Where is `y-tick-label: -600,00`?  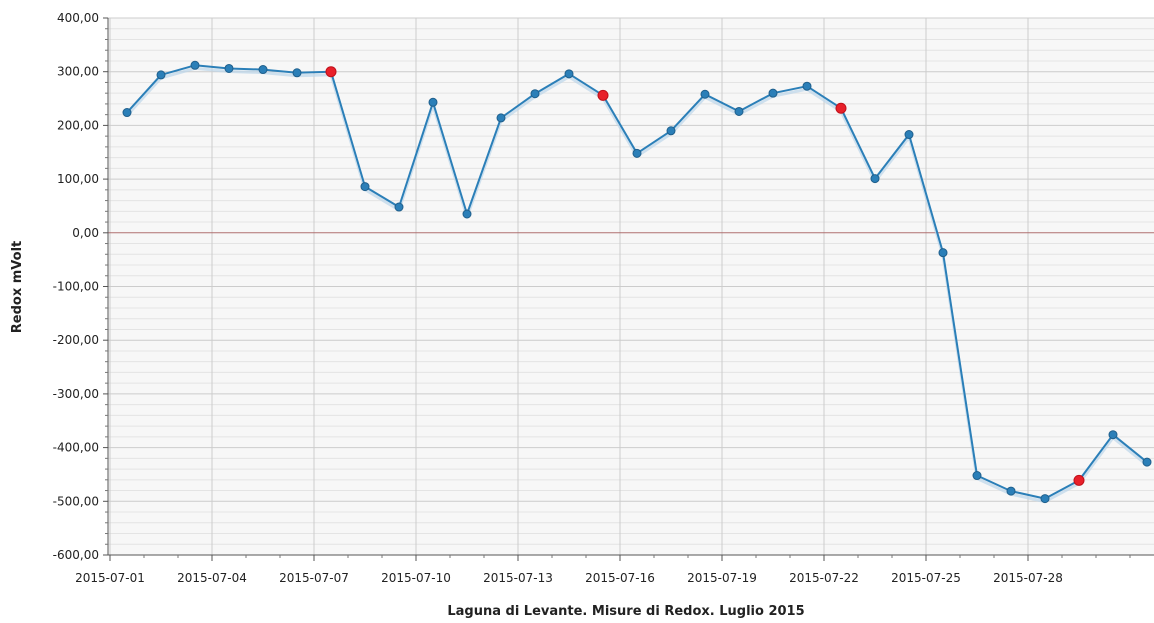 y-tick-label: -600,00 is located at coordinates (76, 555).